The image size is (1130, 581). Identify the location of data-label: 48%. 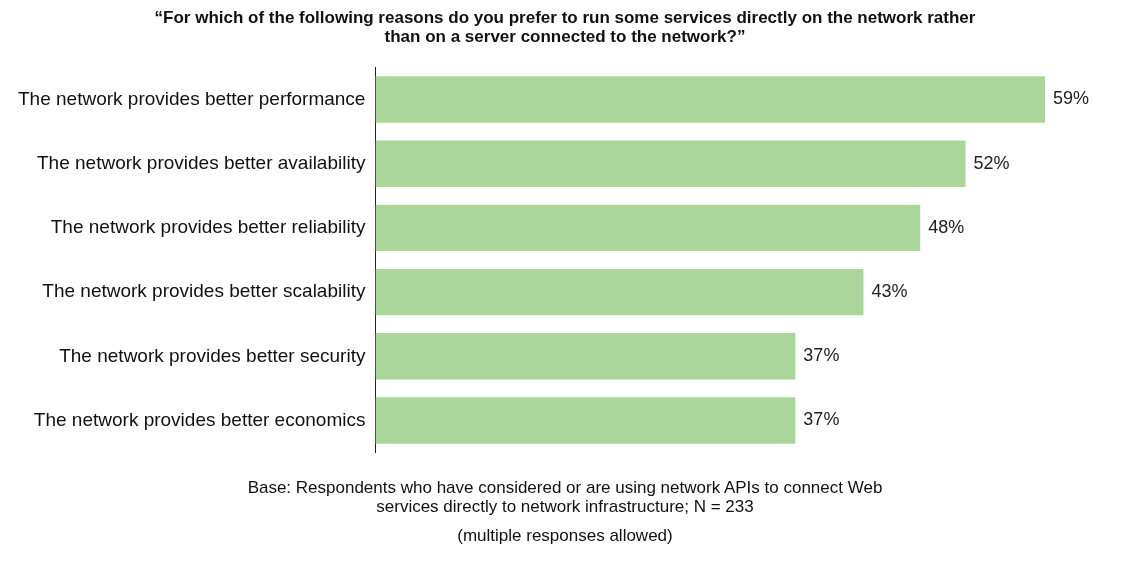
(946, 226).